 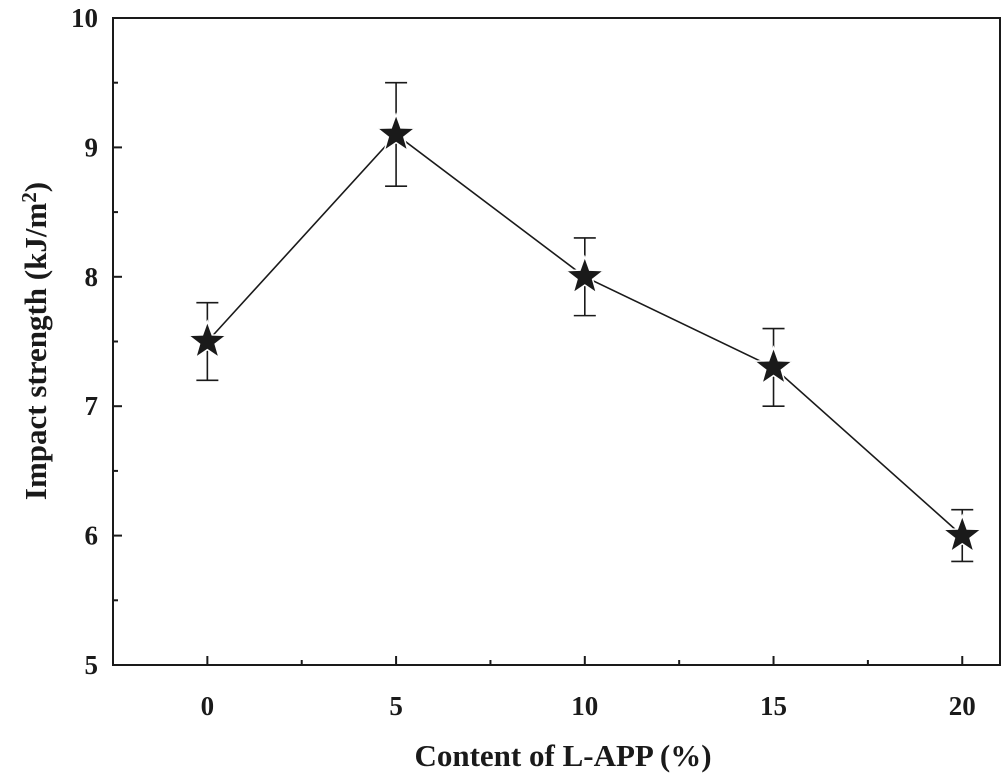 What do you see at coordinates (29, 197) in the screenshot?
I see `y-axis-title-superscript: 2` at bounding box center [29, 197].